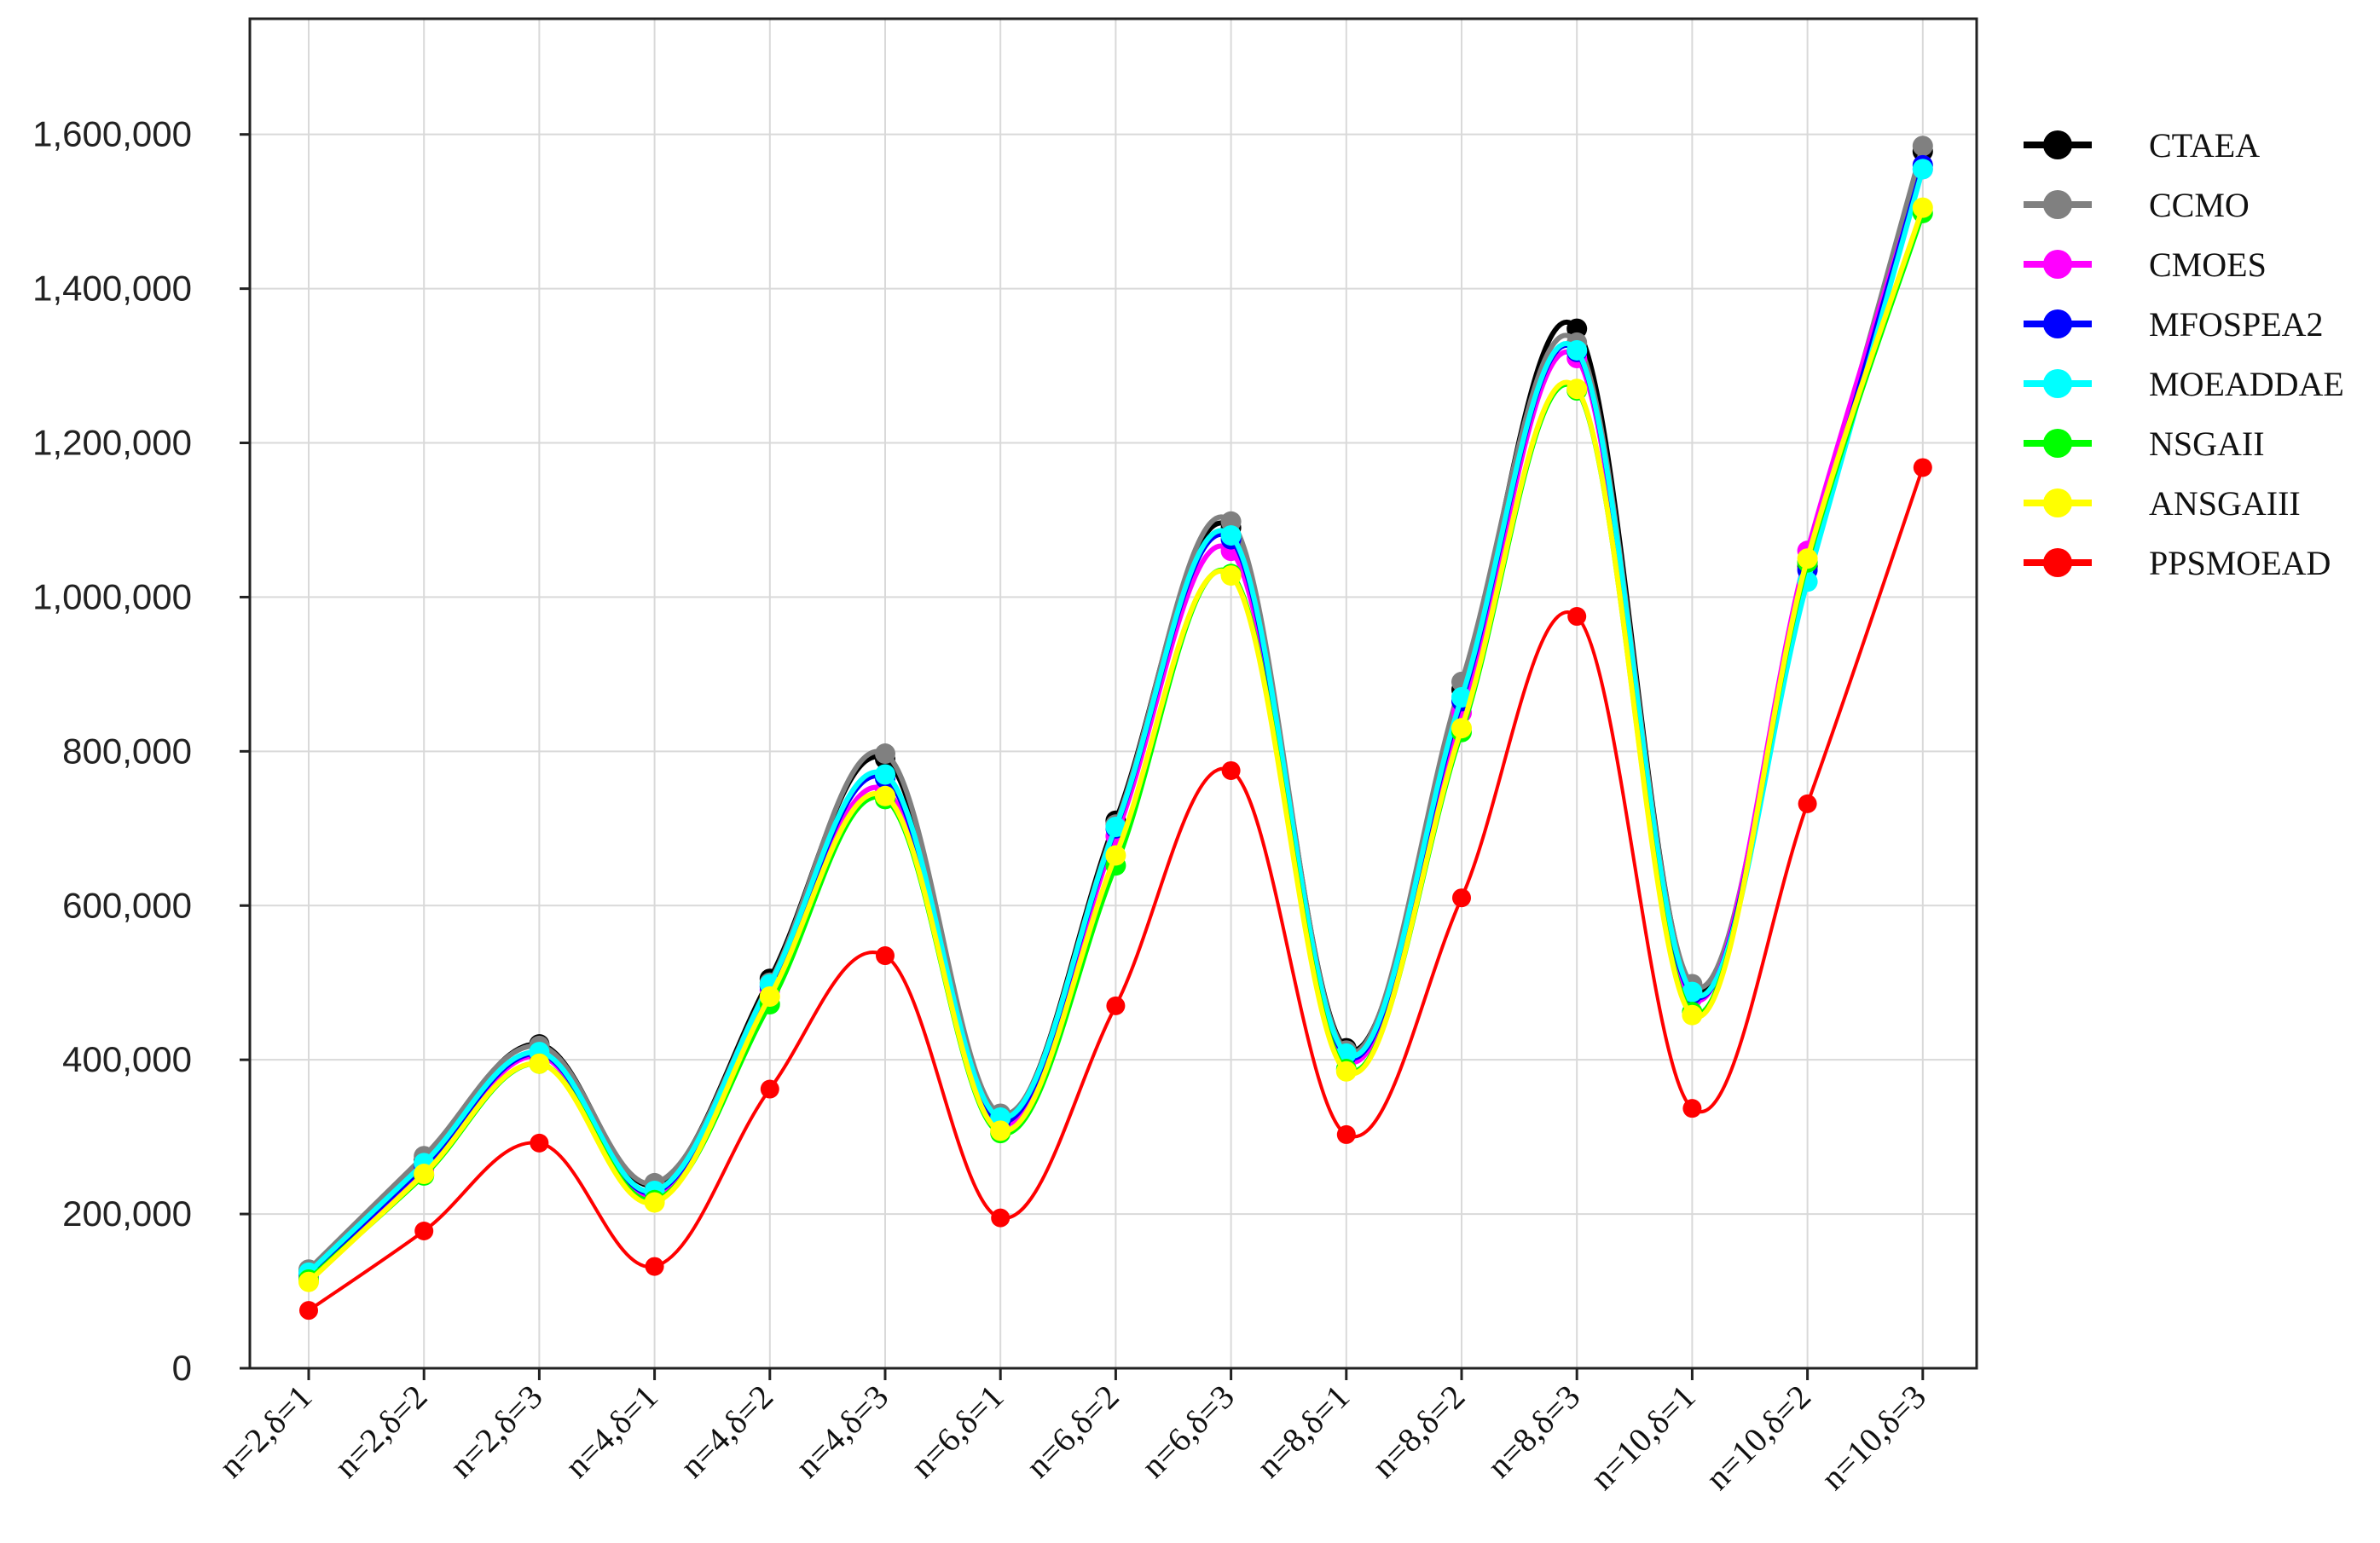 The height and width of the screenshot is (1543, 2380). I want to click on x-tick-label: n=6,δ=1, so click(957, 1432).